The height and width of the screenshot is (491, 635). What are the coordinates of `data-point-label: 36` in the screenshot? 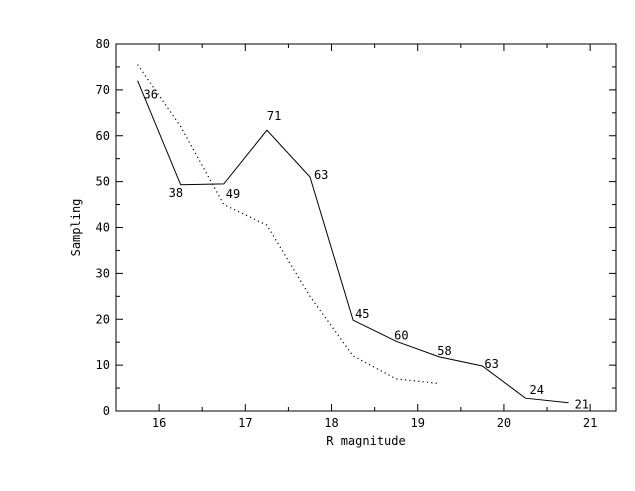 It's located at (151, 95).